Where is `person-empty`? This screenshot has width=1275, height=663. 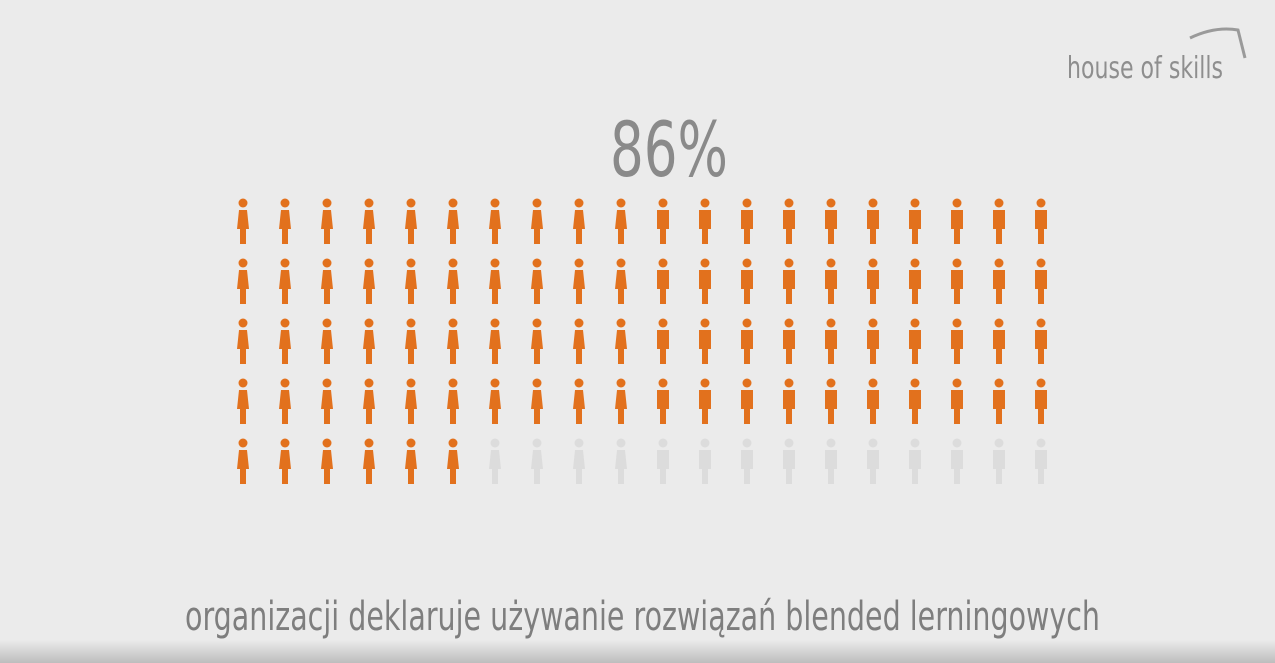 person-empty is located at coordinates (705, 461).